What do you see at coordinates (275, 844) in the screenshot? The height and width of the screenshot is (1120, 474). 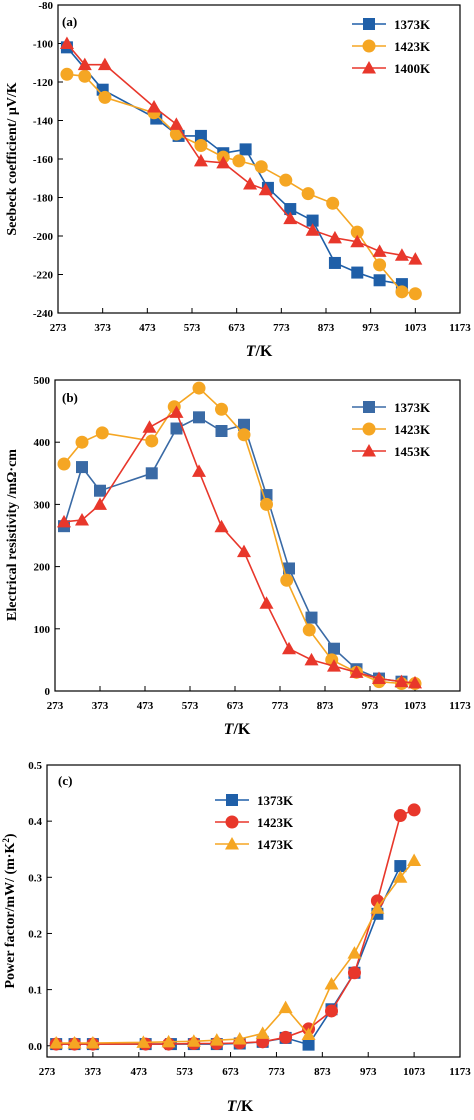 I see `legend-label: 1473K` at bounding box center [275, 844].